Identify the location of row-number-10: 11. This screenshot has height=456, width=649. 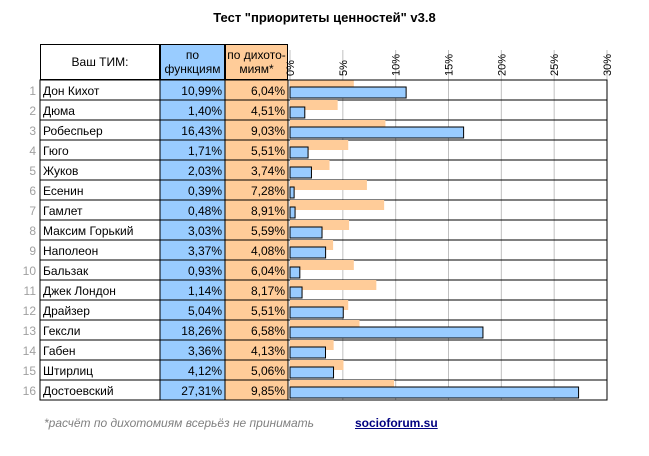
(30, 291).